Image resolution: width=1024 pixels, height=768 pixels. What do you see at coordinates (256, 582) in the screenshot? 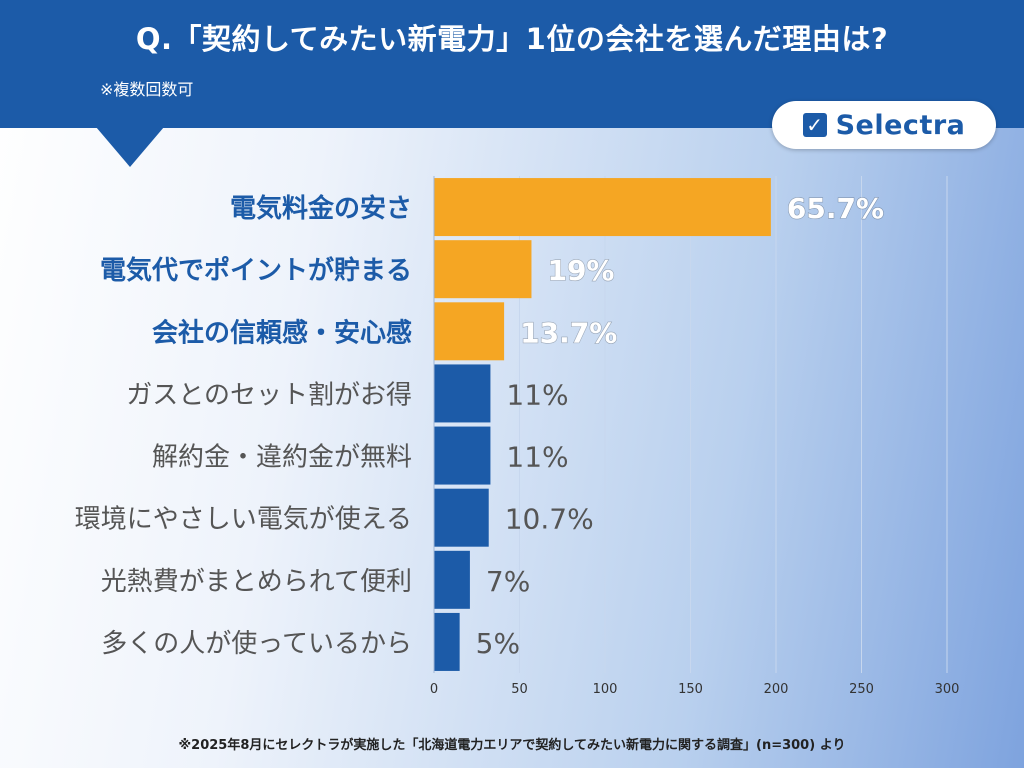
I see `category-label: 光熱費がまとめられて便利` at bounding box center [256, 582].